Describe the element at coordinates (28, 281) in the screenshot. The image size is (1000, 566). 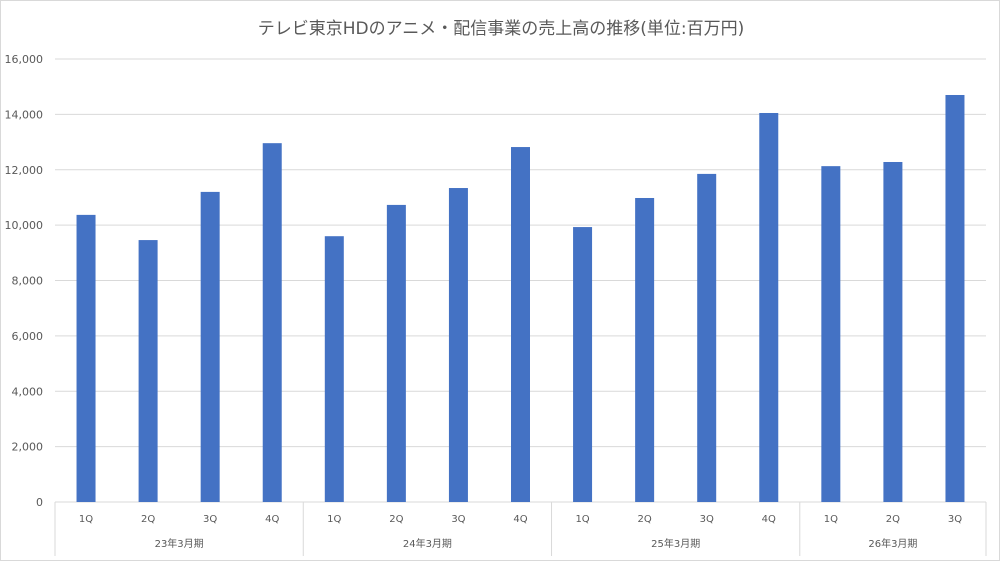
I see `y-tick-label: 8,000` at that location.